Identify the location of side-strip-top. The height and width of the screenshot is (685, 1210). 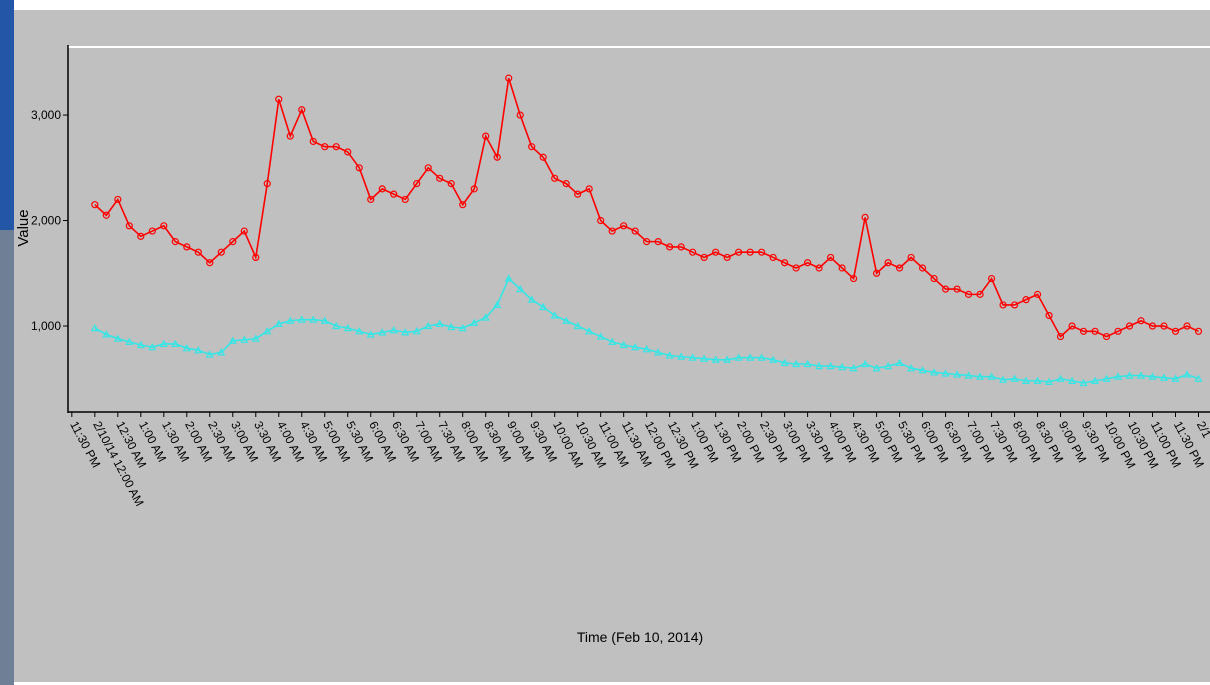
(7, 115).